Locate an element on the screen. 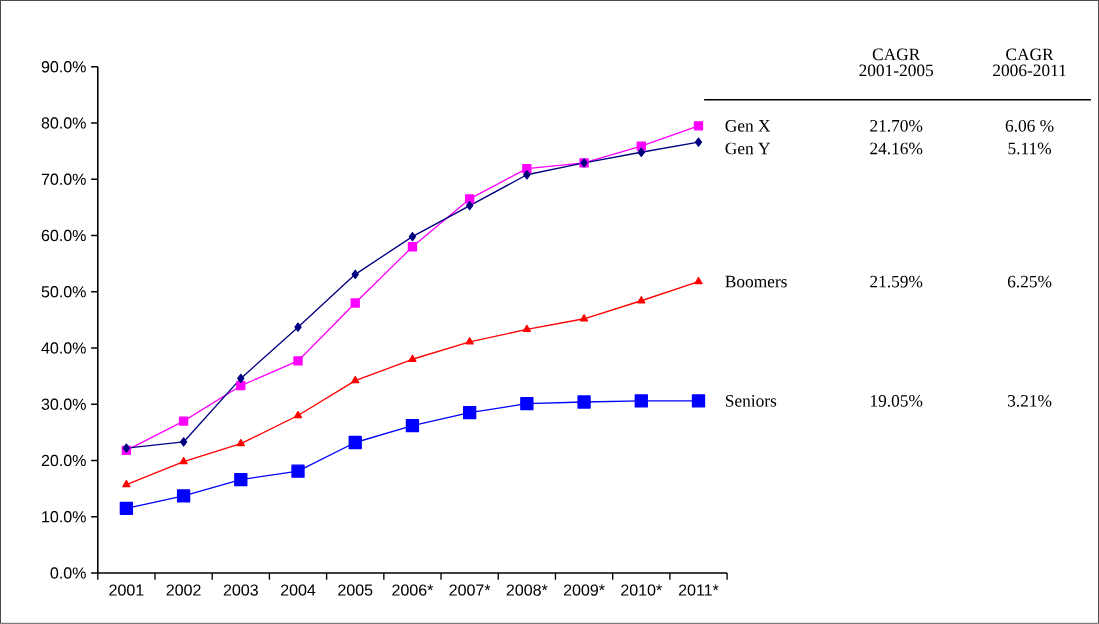 This screenshot has width=1099, height=624. text: 3.21% is located at coordinates (1030, 401).